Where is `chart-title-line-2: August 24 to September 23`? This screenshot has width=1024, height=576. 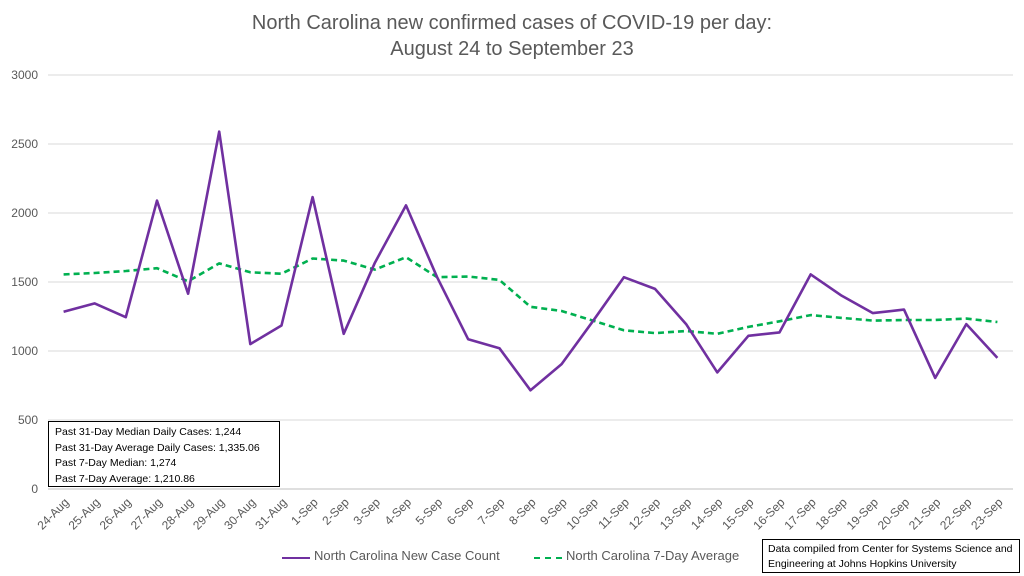
chart-title-line-2: August 24 to September 23 is located at coordinates (512, 49).